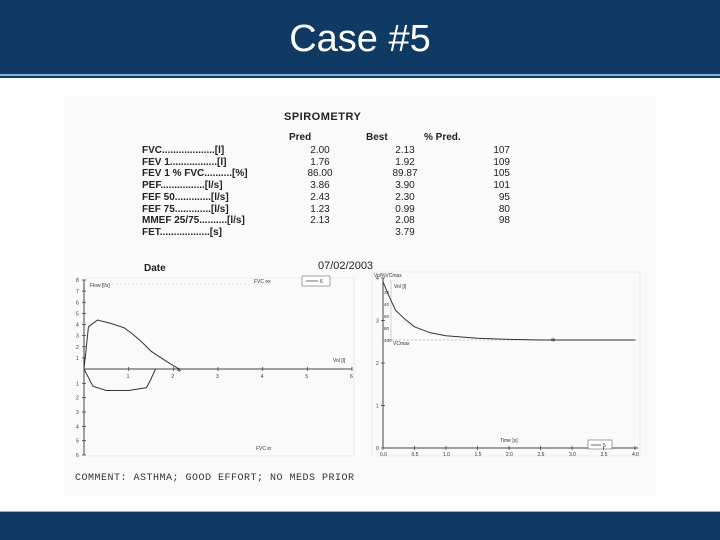 The width and height of the screenshot is (720, 540). What do you see at coordinates (388, 340) in the screenshot?
I see `inner-y-tick-label: 100` at bounding box center [388, 340].